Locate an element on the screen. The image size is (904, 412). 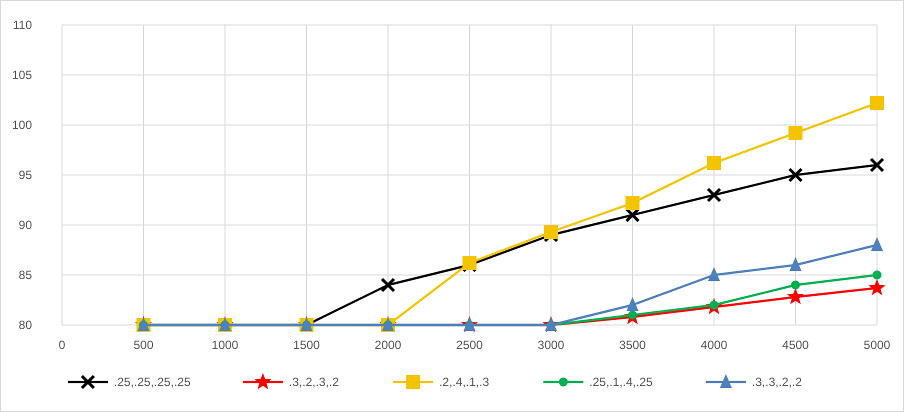
x-tick-label: 1500 is located at coordinates (306, 345).